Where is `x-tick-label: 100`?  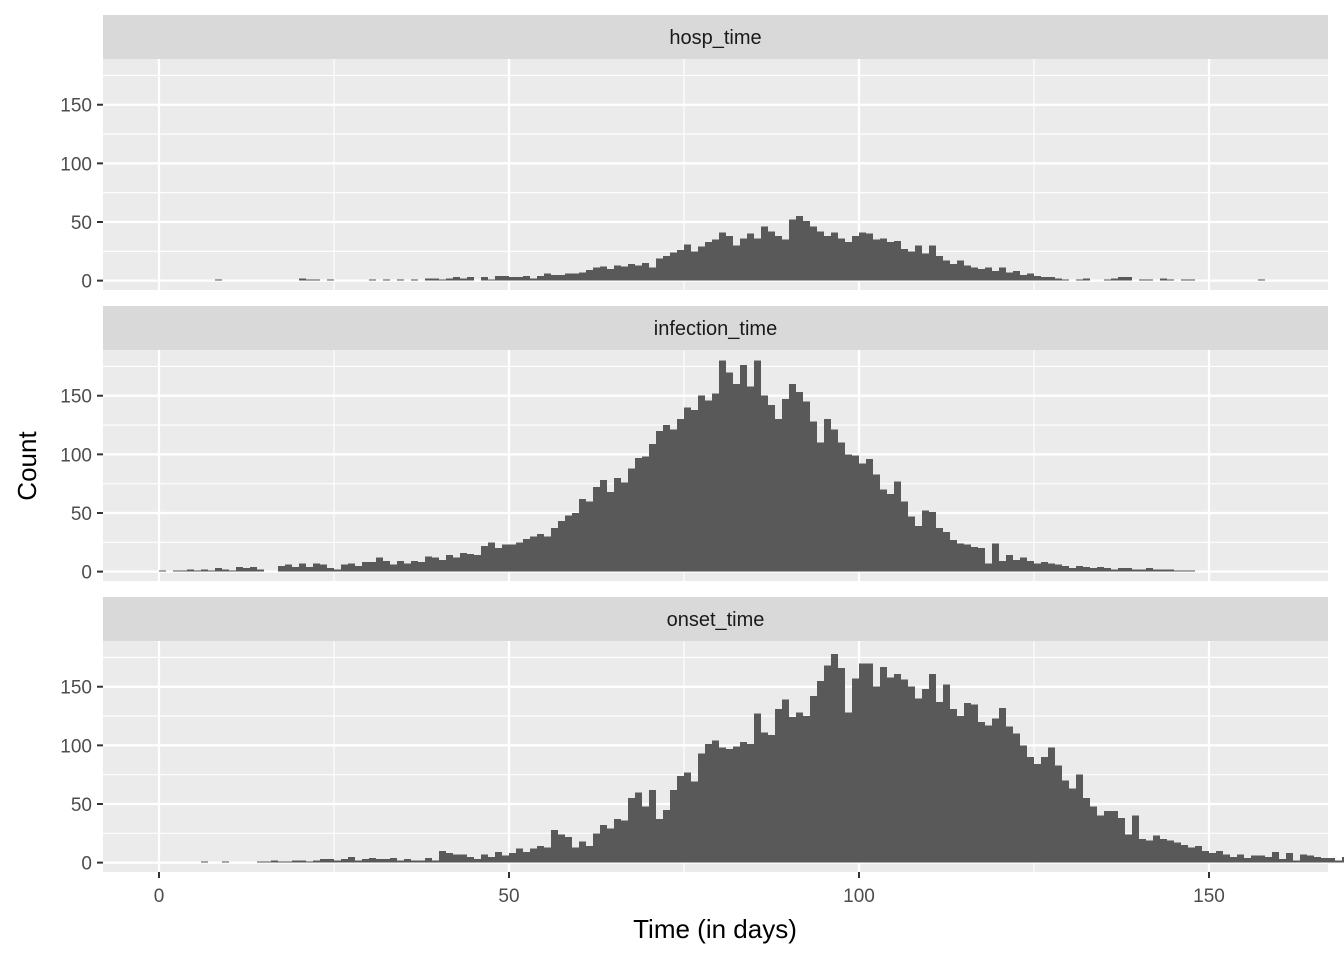
x-tick-label: 100 is located at coordinates (859, 896).